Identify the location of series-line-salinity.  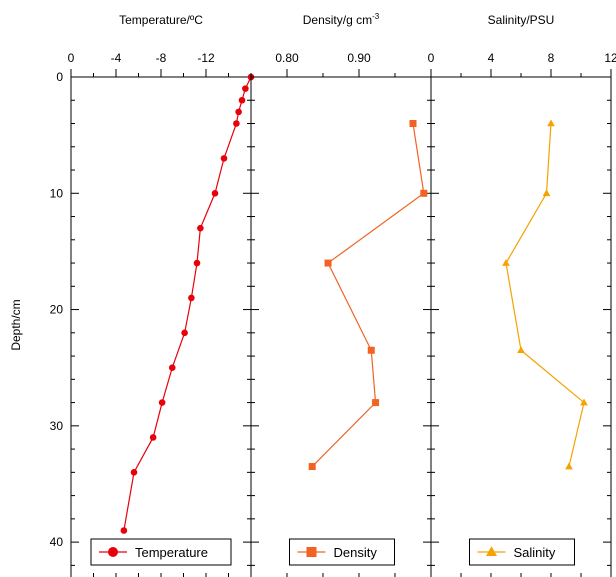
(545, 295).